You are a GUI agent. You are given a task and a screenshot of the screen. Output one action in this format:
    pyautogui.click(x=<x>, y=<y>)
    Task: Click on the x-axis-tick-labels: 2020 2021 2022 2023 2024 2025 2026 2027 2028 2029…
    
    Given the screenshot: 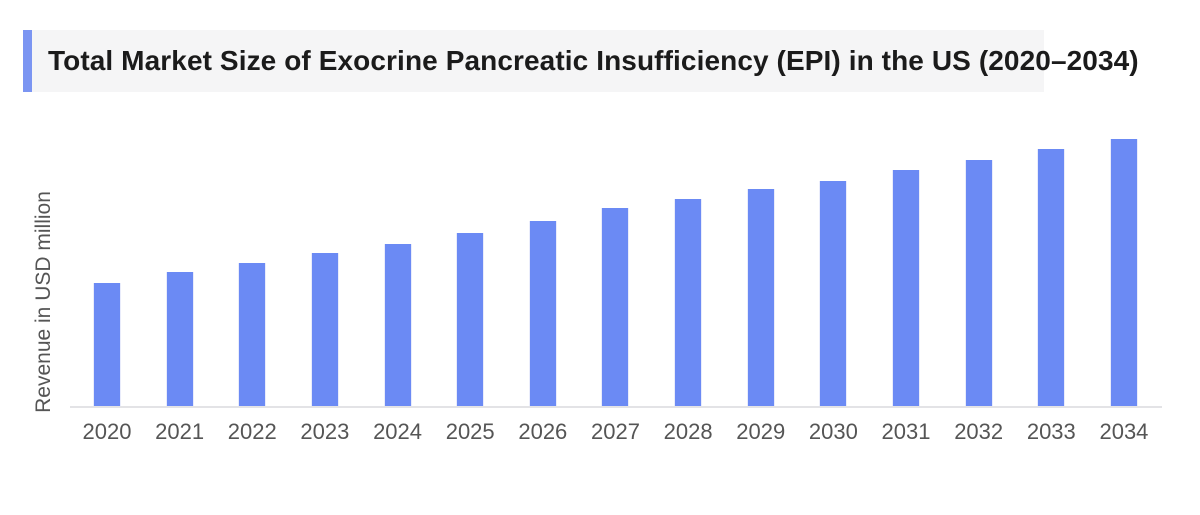 What is the action you would take?
    pyautogui.click(x=616, y=434)
    